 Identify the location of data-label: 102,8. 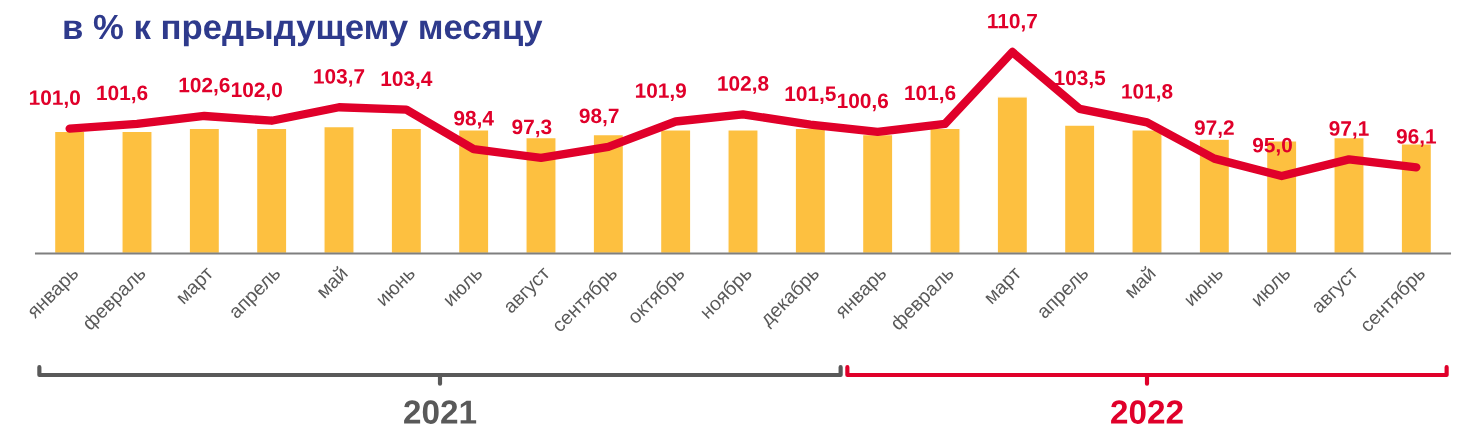
(743, 85).